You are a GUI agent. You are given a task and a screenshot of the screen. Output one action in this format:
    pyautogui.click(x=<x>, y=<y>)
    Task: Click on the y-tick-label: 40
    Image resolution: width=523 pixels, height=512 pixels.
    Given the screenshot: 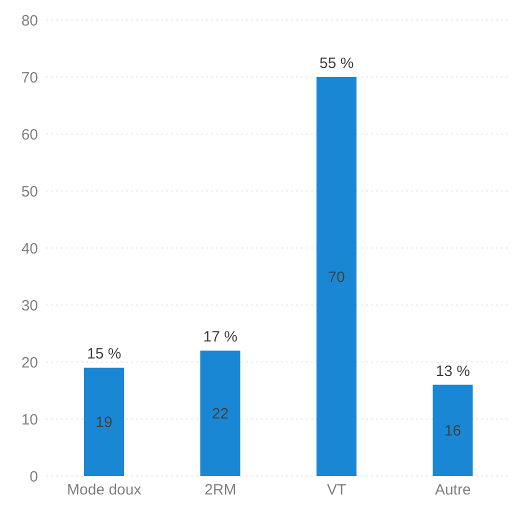 What is the action you would take?
    pyautogui.click(x=29, y=249)
    